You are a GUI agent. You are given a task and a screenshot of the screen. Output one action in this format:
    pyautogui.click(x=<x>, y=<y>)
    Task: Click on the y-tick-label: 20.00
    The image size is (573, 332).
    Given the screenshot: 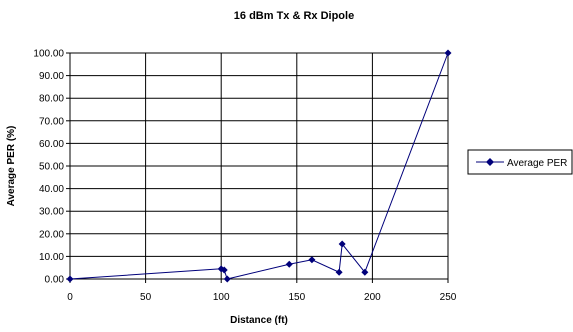 What is the action you would take?
    pyautogui.click(x=51, y=234)
    